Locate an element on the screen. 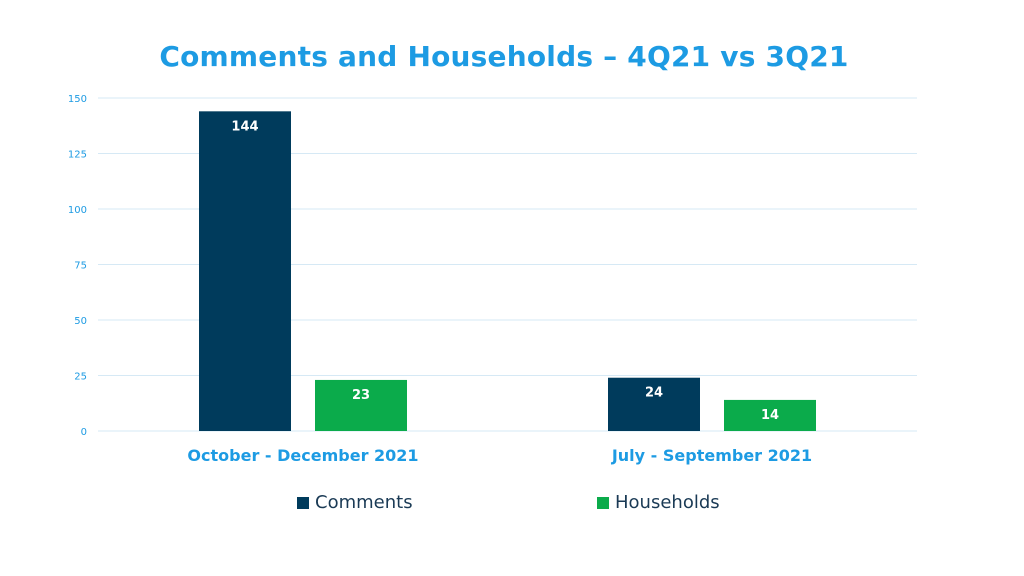 The image size is (1024, 576). data-label: 14 is located at coordinates (770, 415).